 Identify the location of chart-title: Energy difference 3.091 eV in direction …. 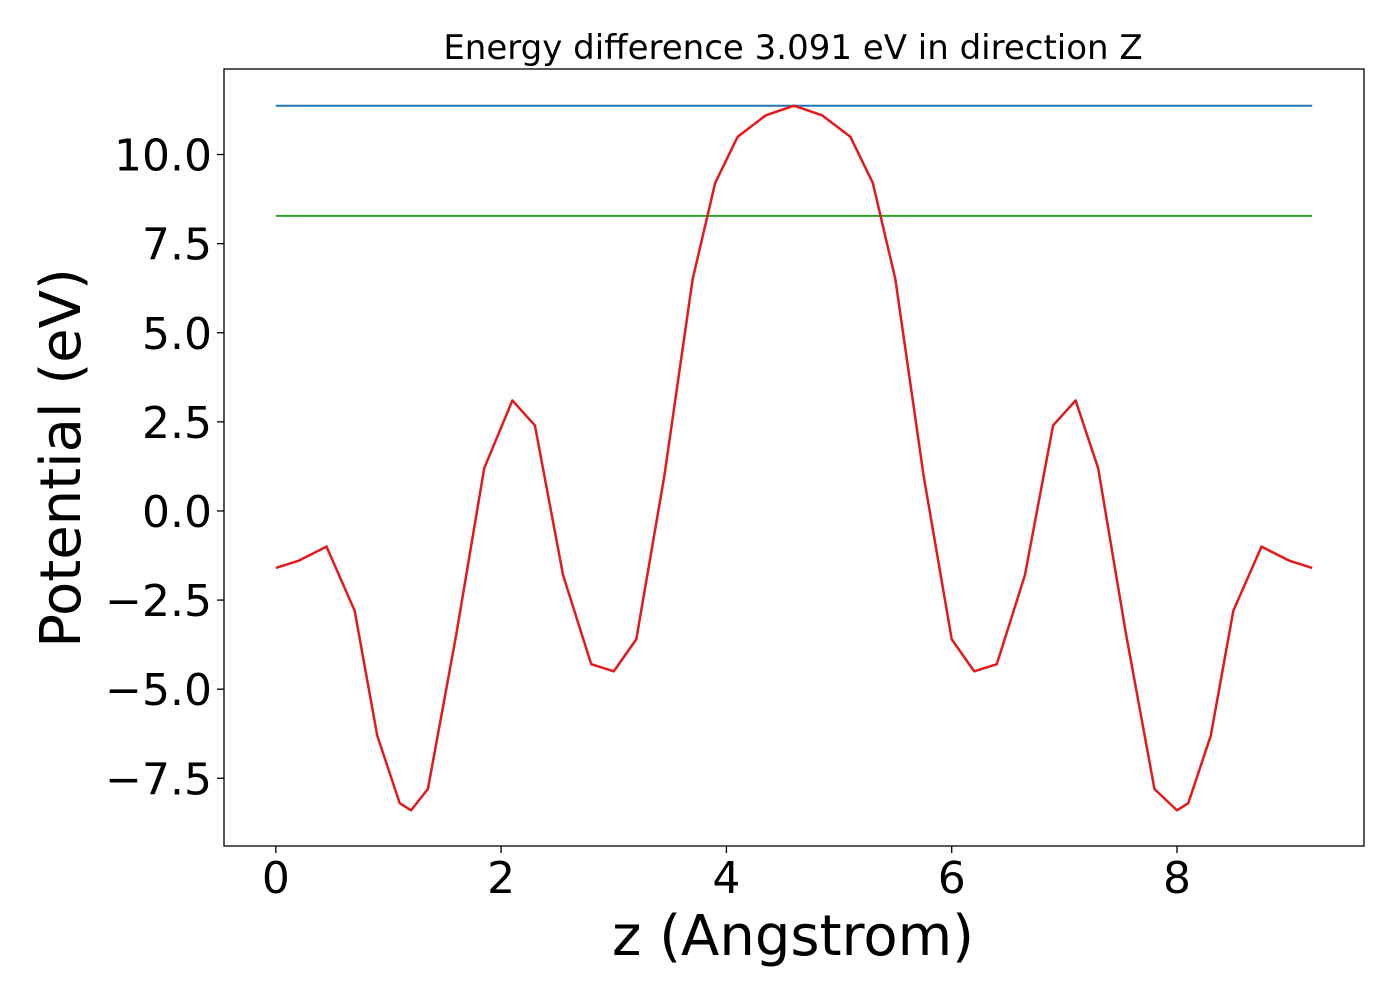
(792, 48).